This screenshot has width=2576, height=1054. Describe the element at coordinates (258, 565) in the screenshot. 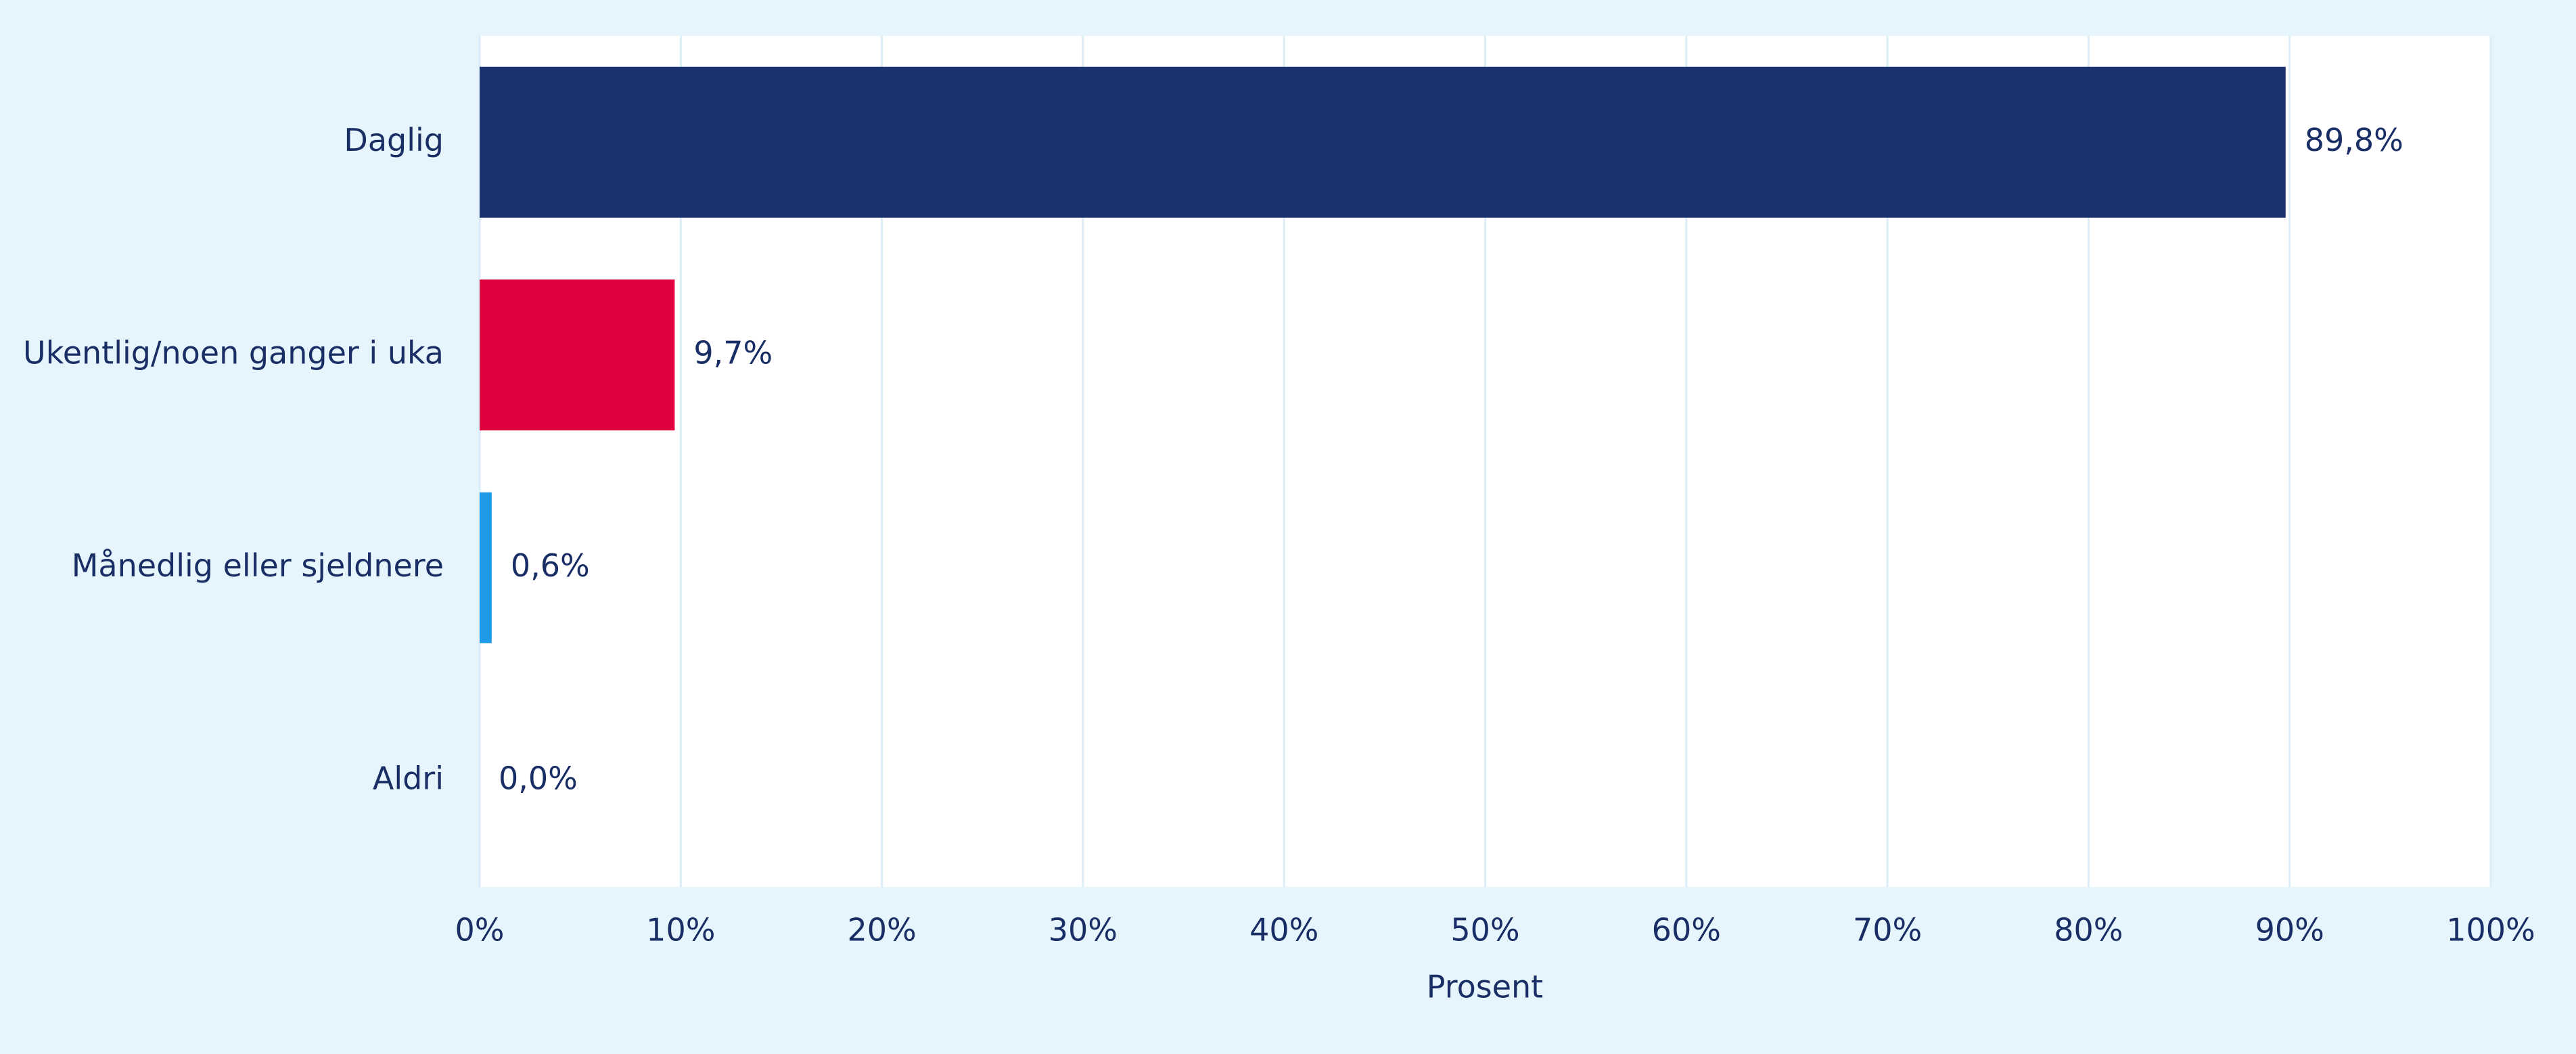

I see `y-tick-label: Månedlig eller sjeldnere` at that location.